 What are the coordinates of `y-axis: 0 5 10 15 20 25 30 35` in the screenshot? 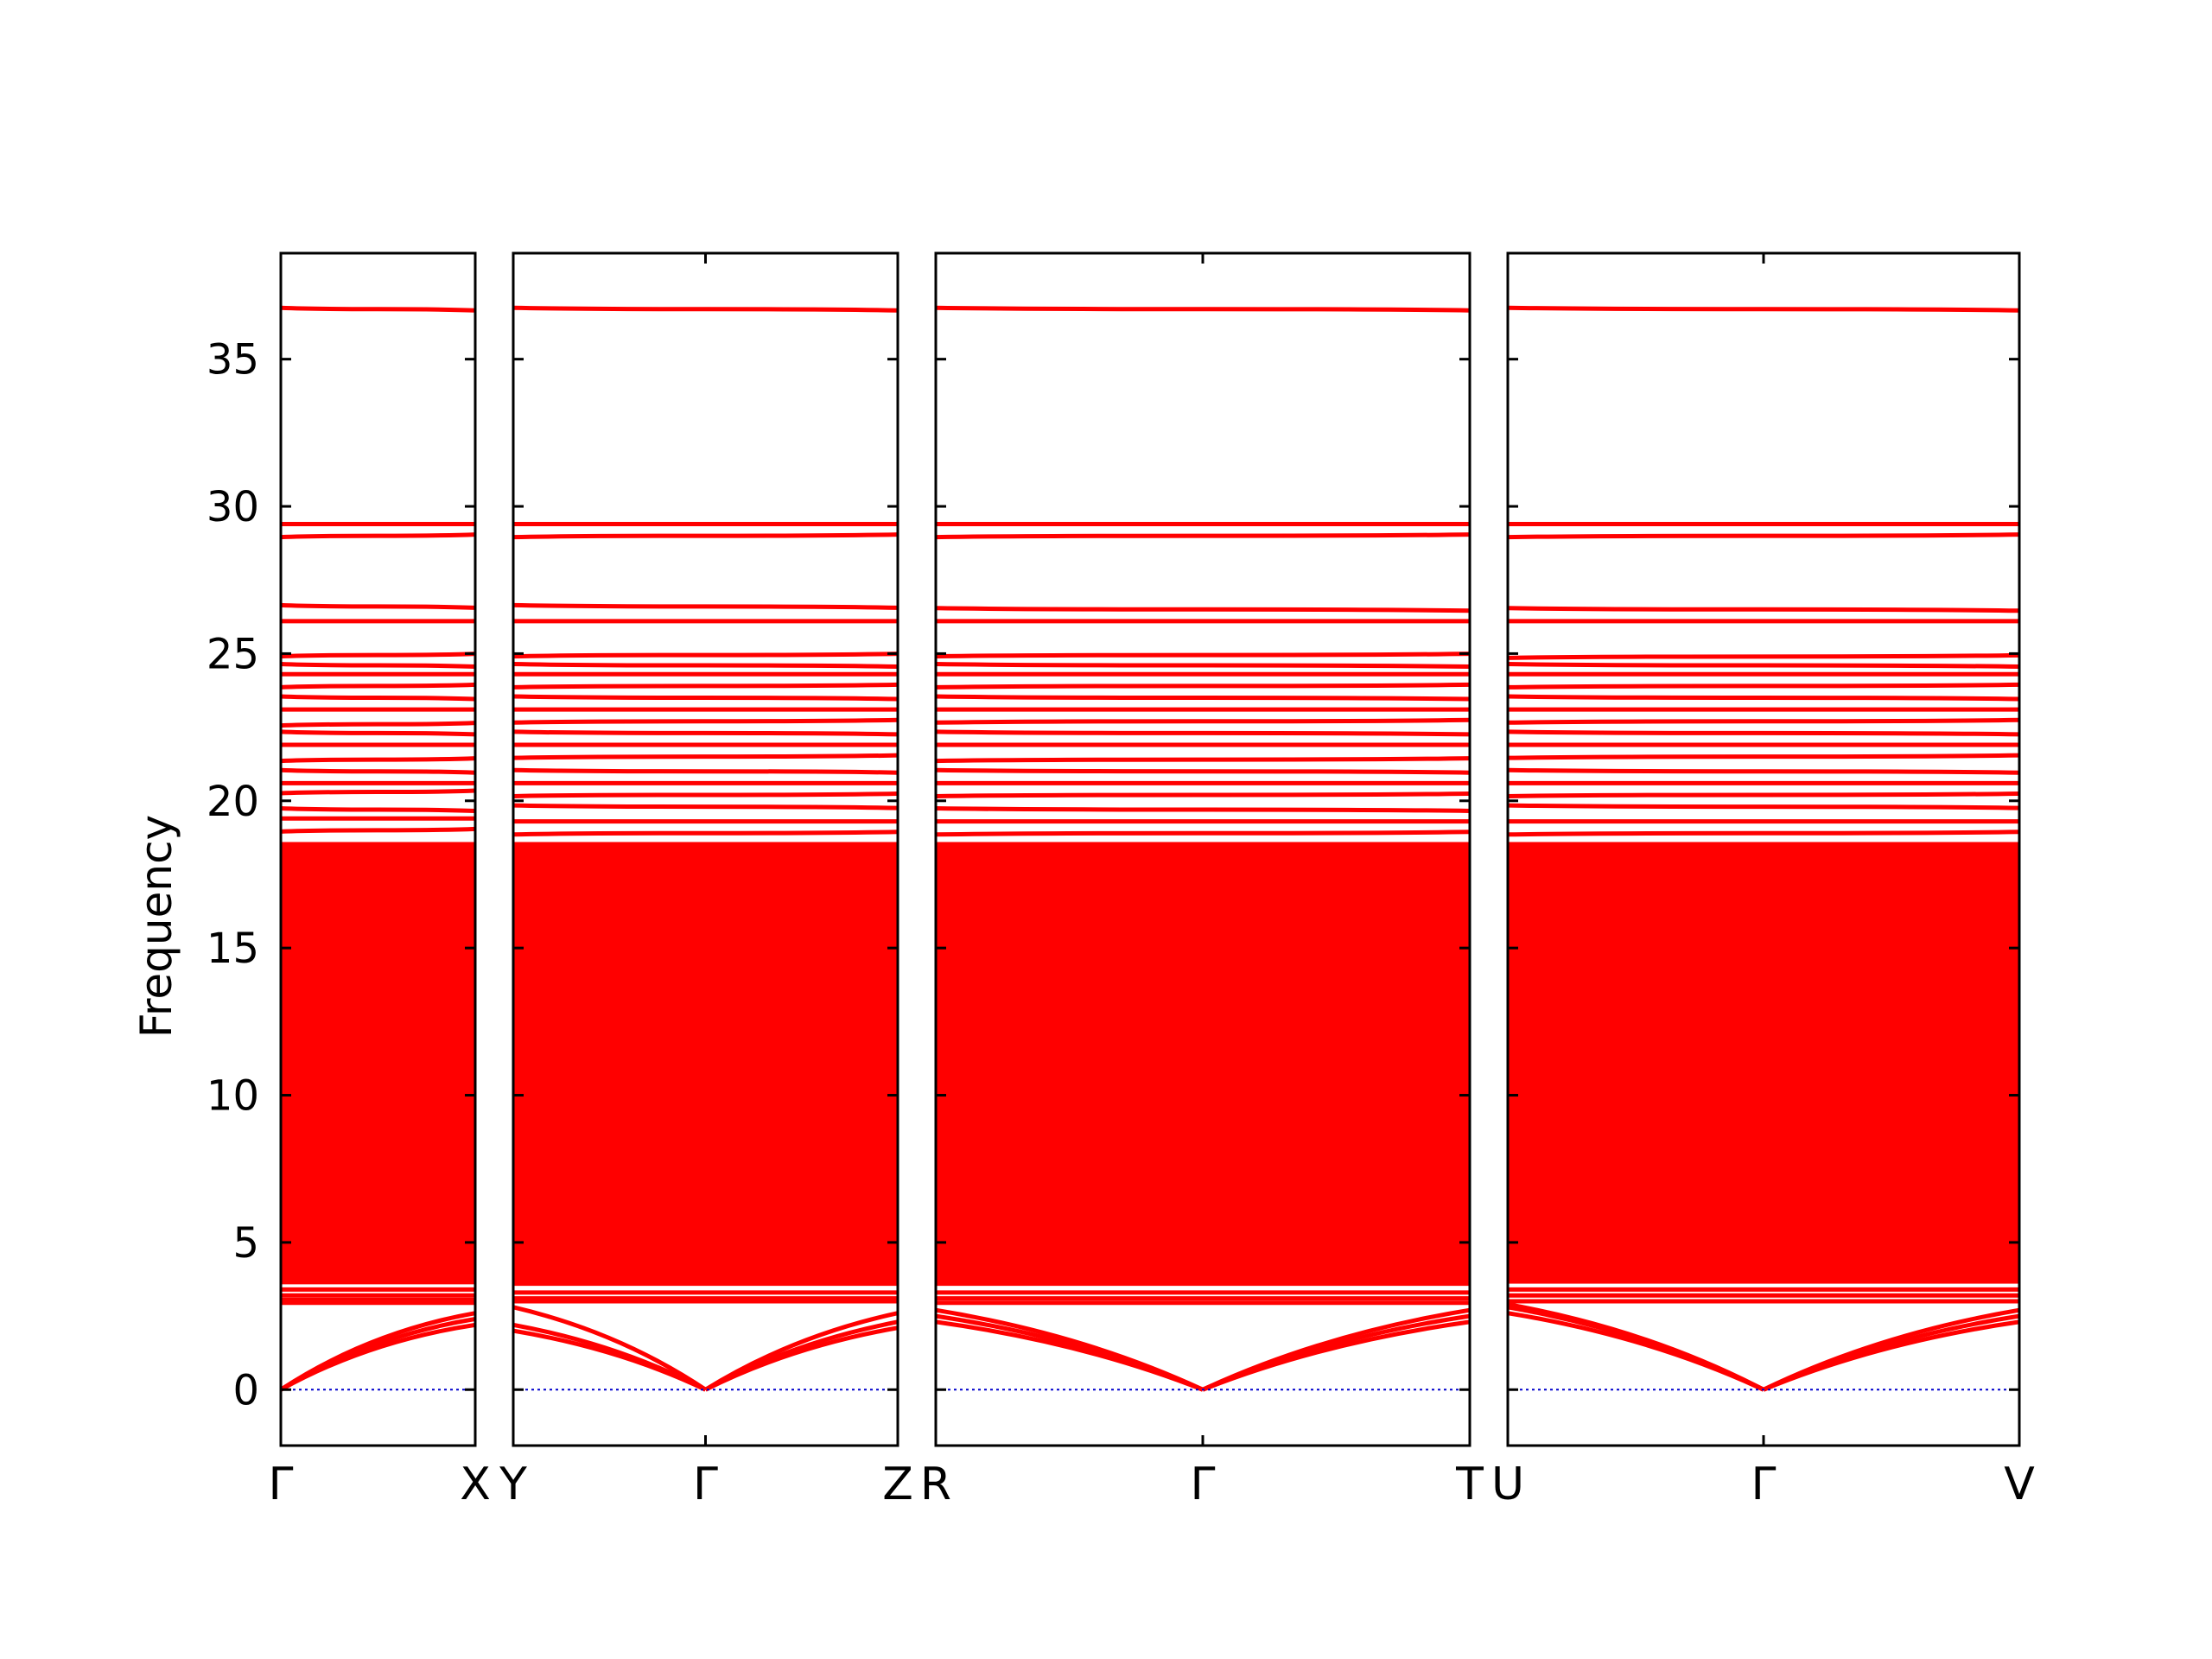 It's located at (233, 875).